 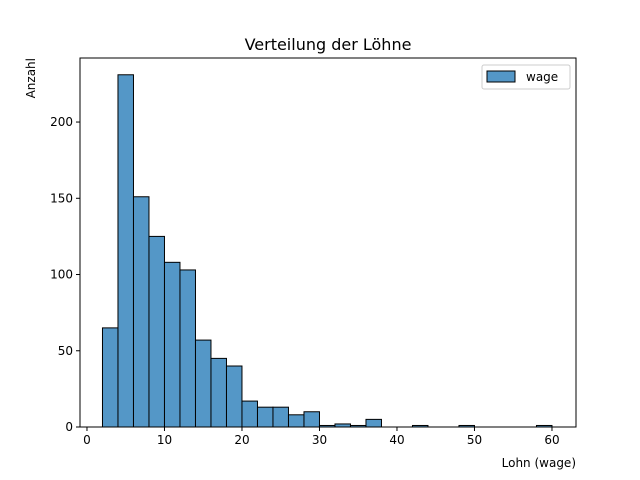 I want to click on y-tick-label: 200, so click(x=61, y=122).